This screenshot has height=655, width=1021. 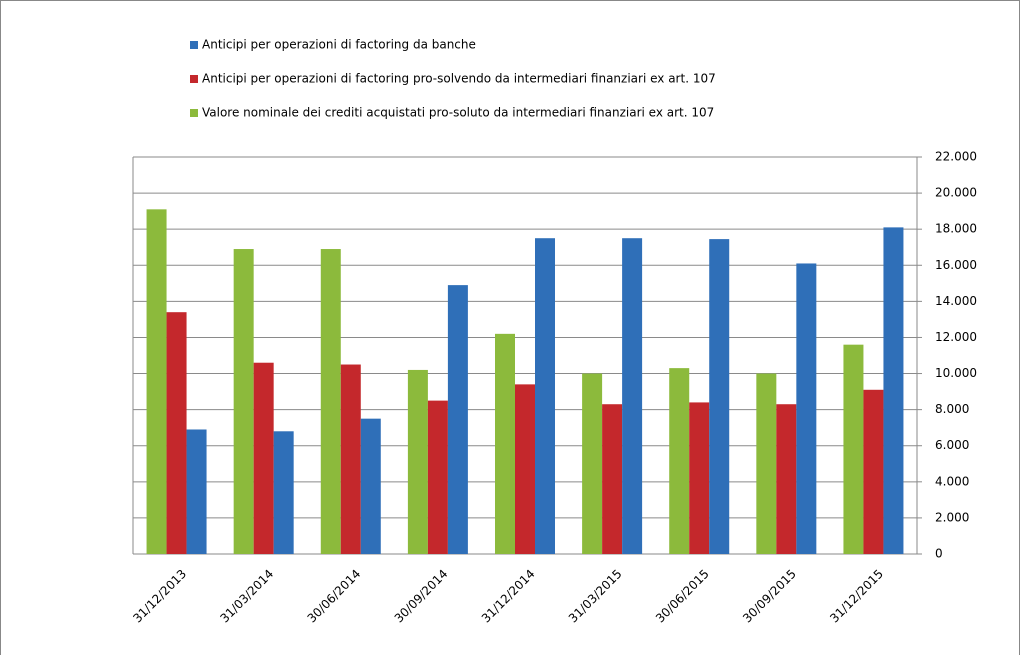 I want to click on y-tick-label: 16.000, so click(x=956, y=265).